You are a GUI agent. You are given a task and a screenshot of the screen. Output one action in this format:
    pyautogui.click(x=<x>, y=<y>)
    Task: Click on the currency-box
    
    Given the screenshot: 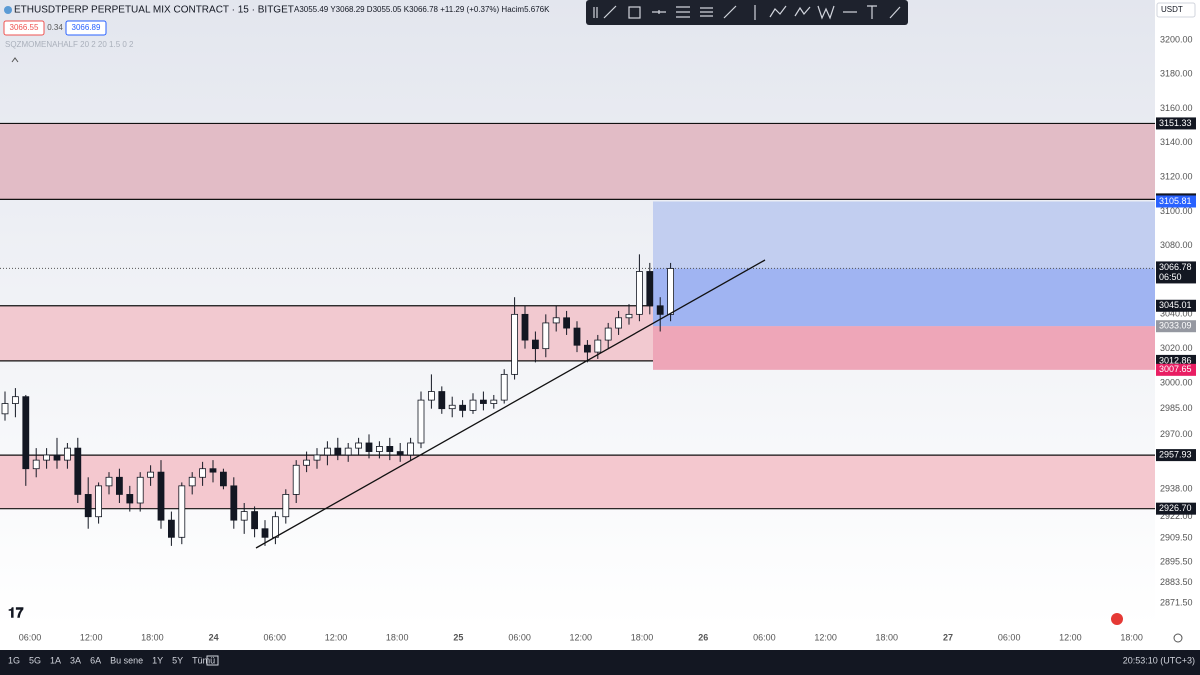 What is the action you would take?
    pyautogui.click(x=1176, y=10)
    